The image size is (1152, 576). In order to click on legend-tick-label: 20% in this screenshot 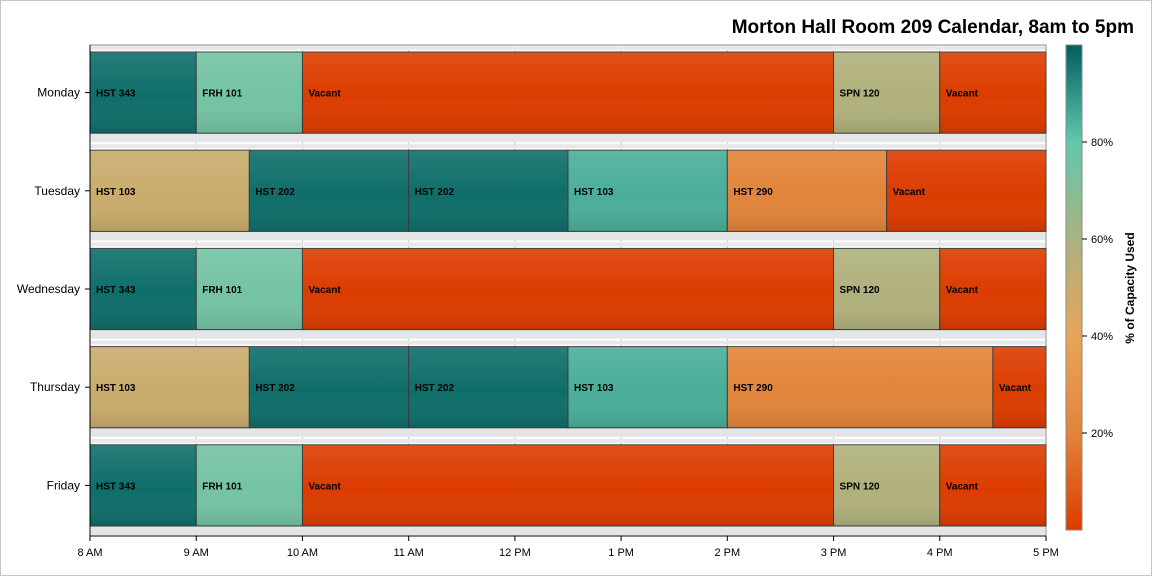, I will do `click(1102, 434)`.